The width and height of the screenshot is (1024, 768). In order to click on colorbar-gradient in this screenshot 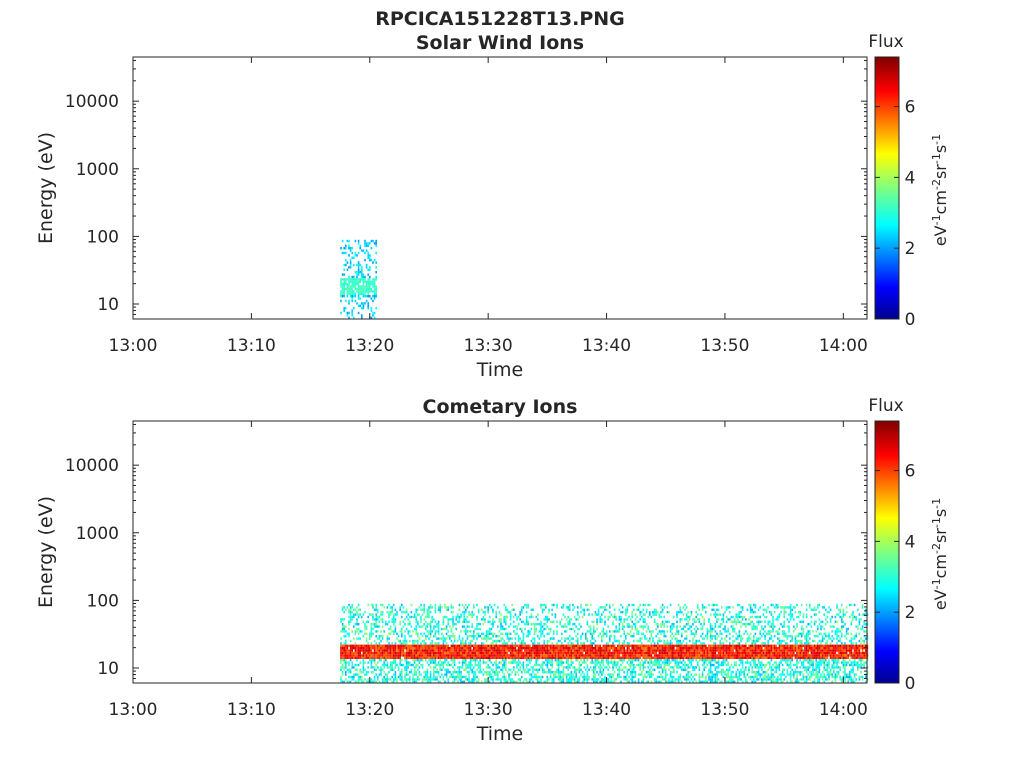, I will do `click(887, 188)`.